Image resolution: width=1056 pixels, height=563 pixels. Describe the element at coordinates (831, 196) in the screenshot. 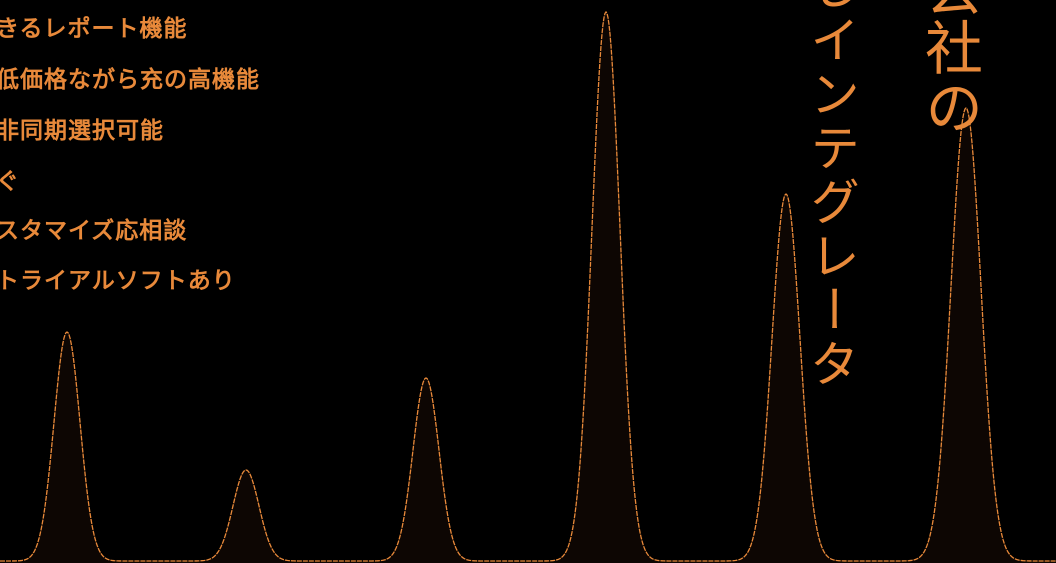

I see `vertical-heading-integrator: しインテグレータ` at that location.